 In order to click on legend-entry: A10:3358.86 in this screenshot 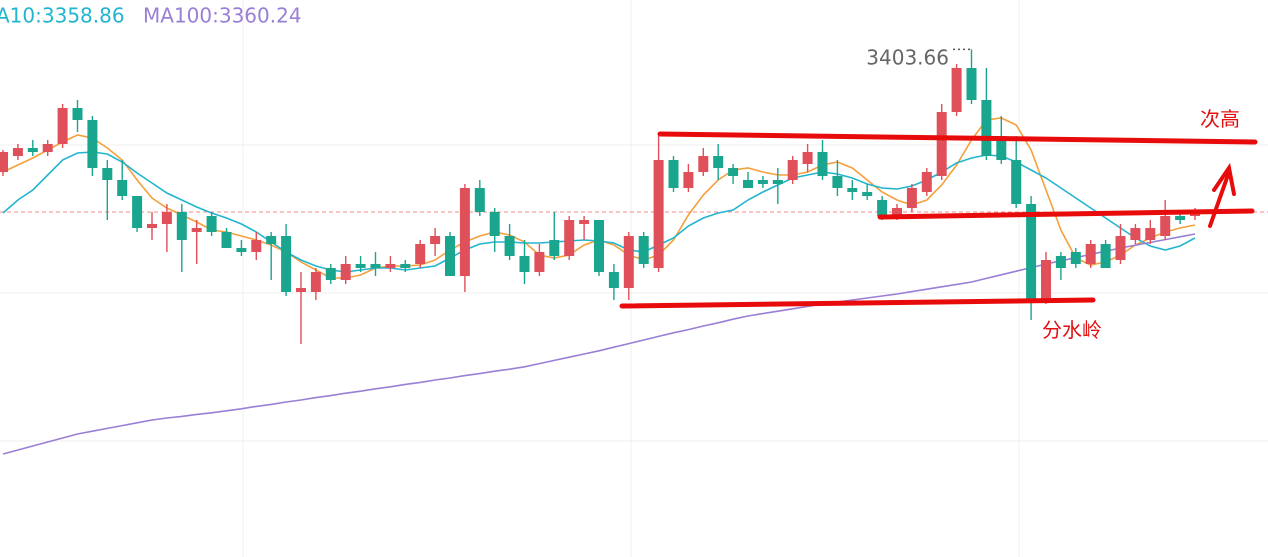, I will do `click(62, 16)`.